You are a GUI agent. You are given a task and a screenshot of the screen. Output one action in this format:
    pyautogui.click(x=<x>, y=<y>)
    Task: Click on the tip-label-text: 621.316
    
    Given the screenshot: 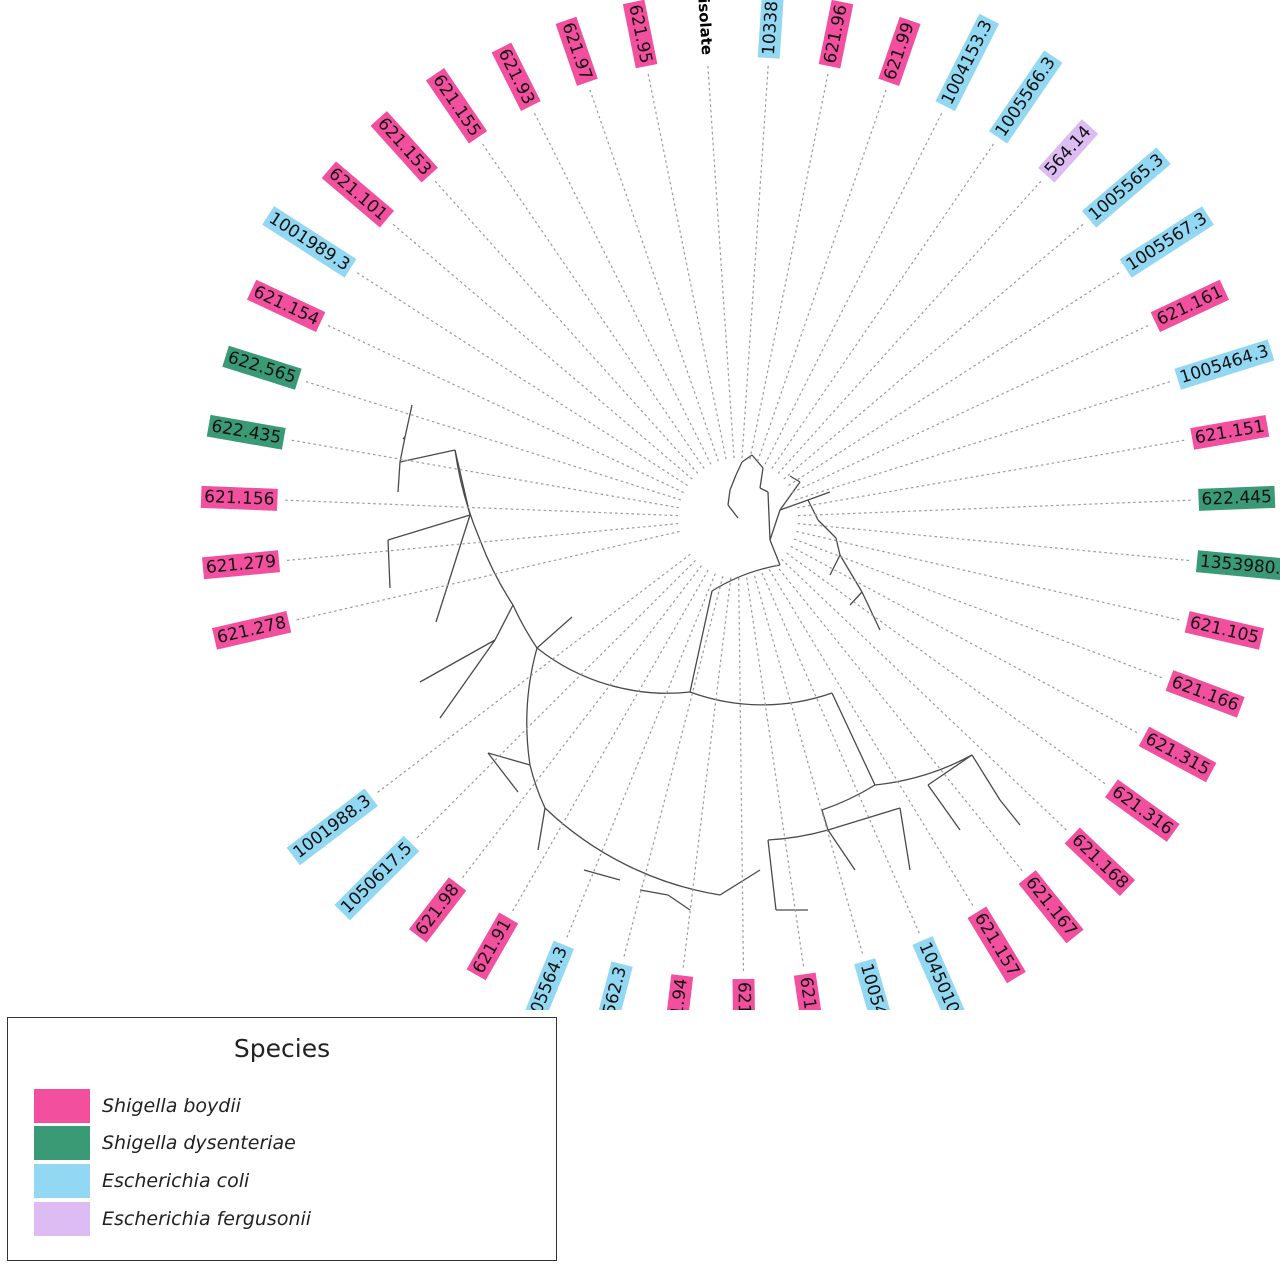 What is the action you would take?
    pyautogui.click(x=1142, y=810)
    